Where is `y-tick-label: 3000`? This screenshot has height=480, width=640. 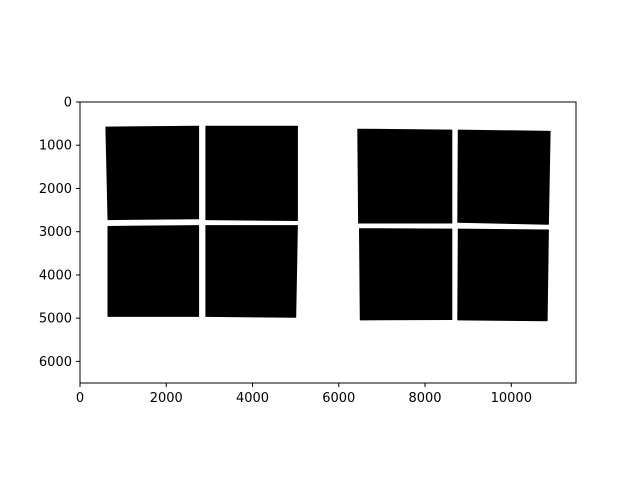
y-tick-label: 3000 is located at coordinates (55, 232).